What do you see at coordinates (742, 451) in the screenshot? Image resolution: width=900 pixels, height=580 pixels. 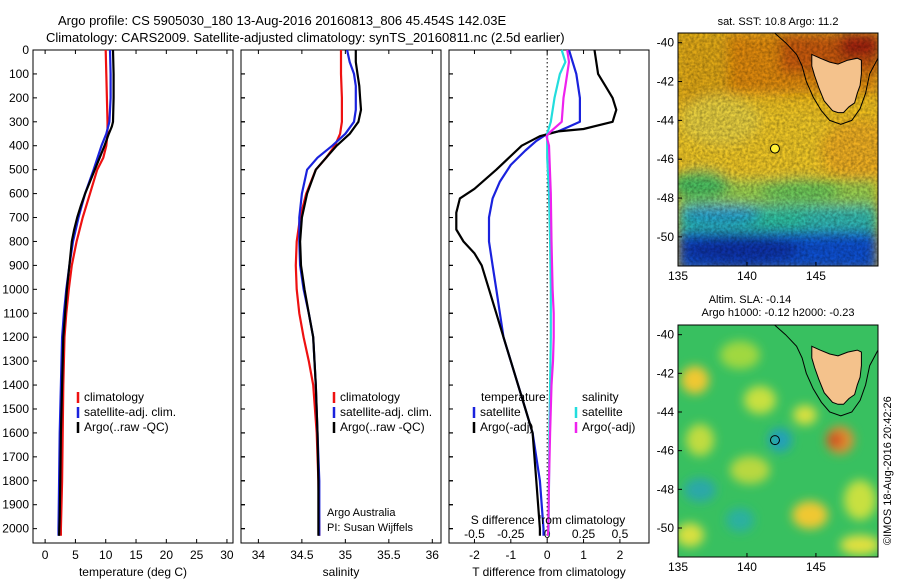 I see `sla-map-ticks: 135 140 145 -40 -42 -44 -46 -48 -50` at bounding box center [742, 451].